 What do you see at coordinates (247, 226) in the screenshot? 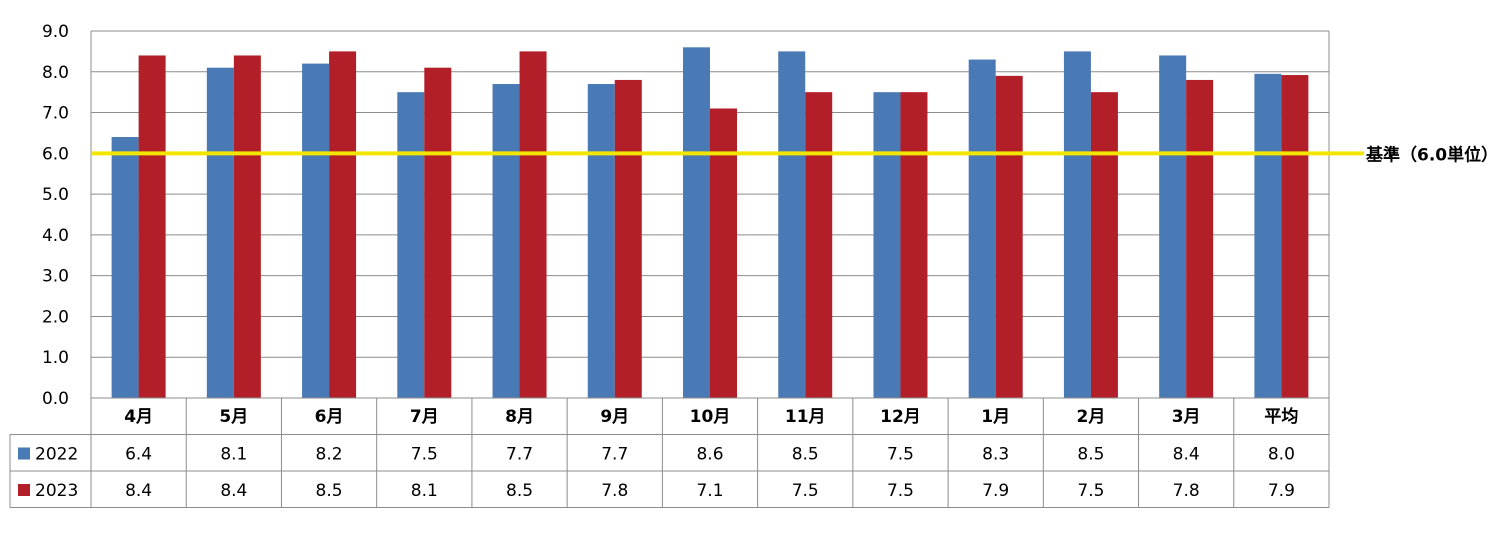
I see `bar-2023-5月` at bounding box center [247, 226].